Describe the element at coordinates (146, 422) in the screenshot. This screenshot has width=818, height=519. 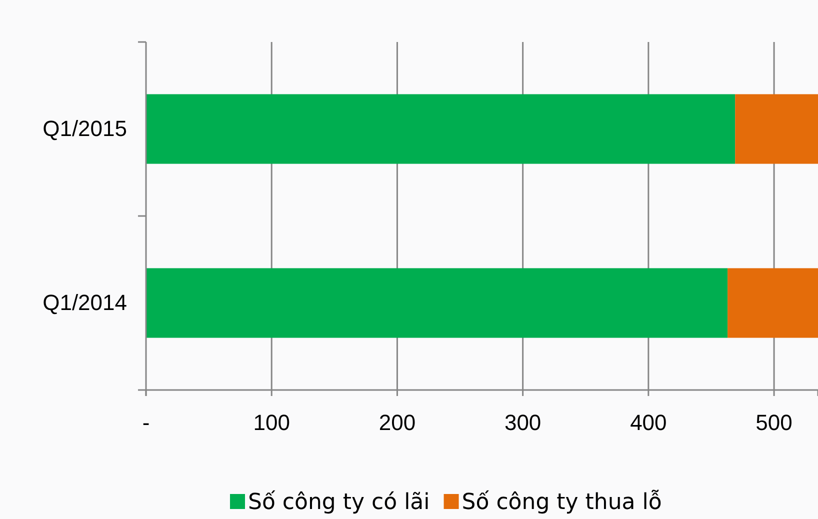
I see `x-tick-label: -` at that location.